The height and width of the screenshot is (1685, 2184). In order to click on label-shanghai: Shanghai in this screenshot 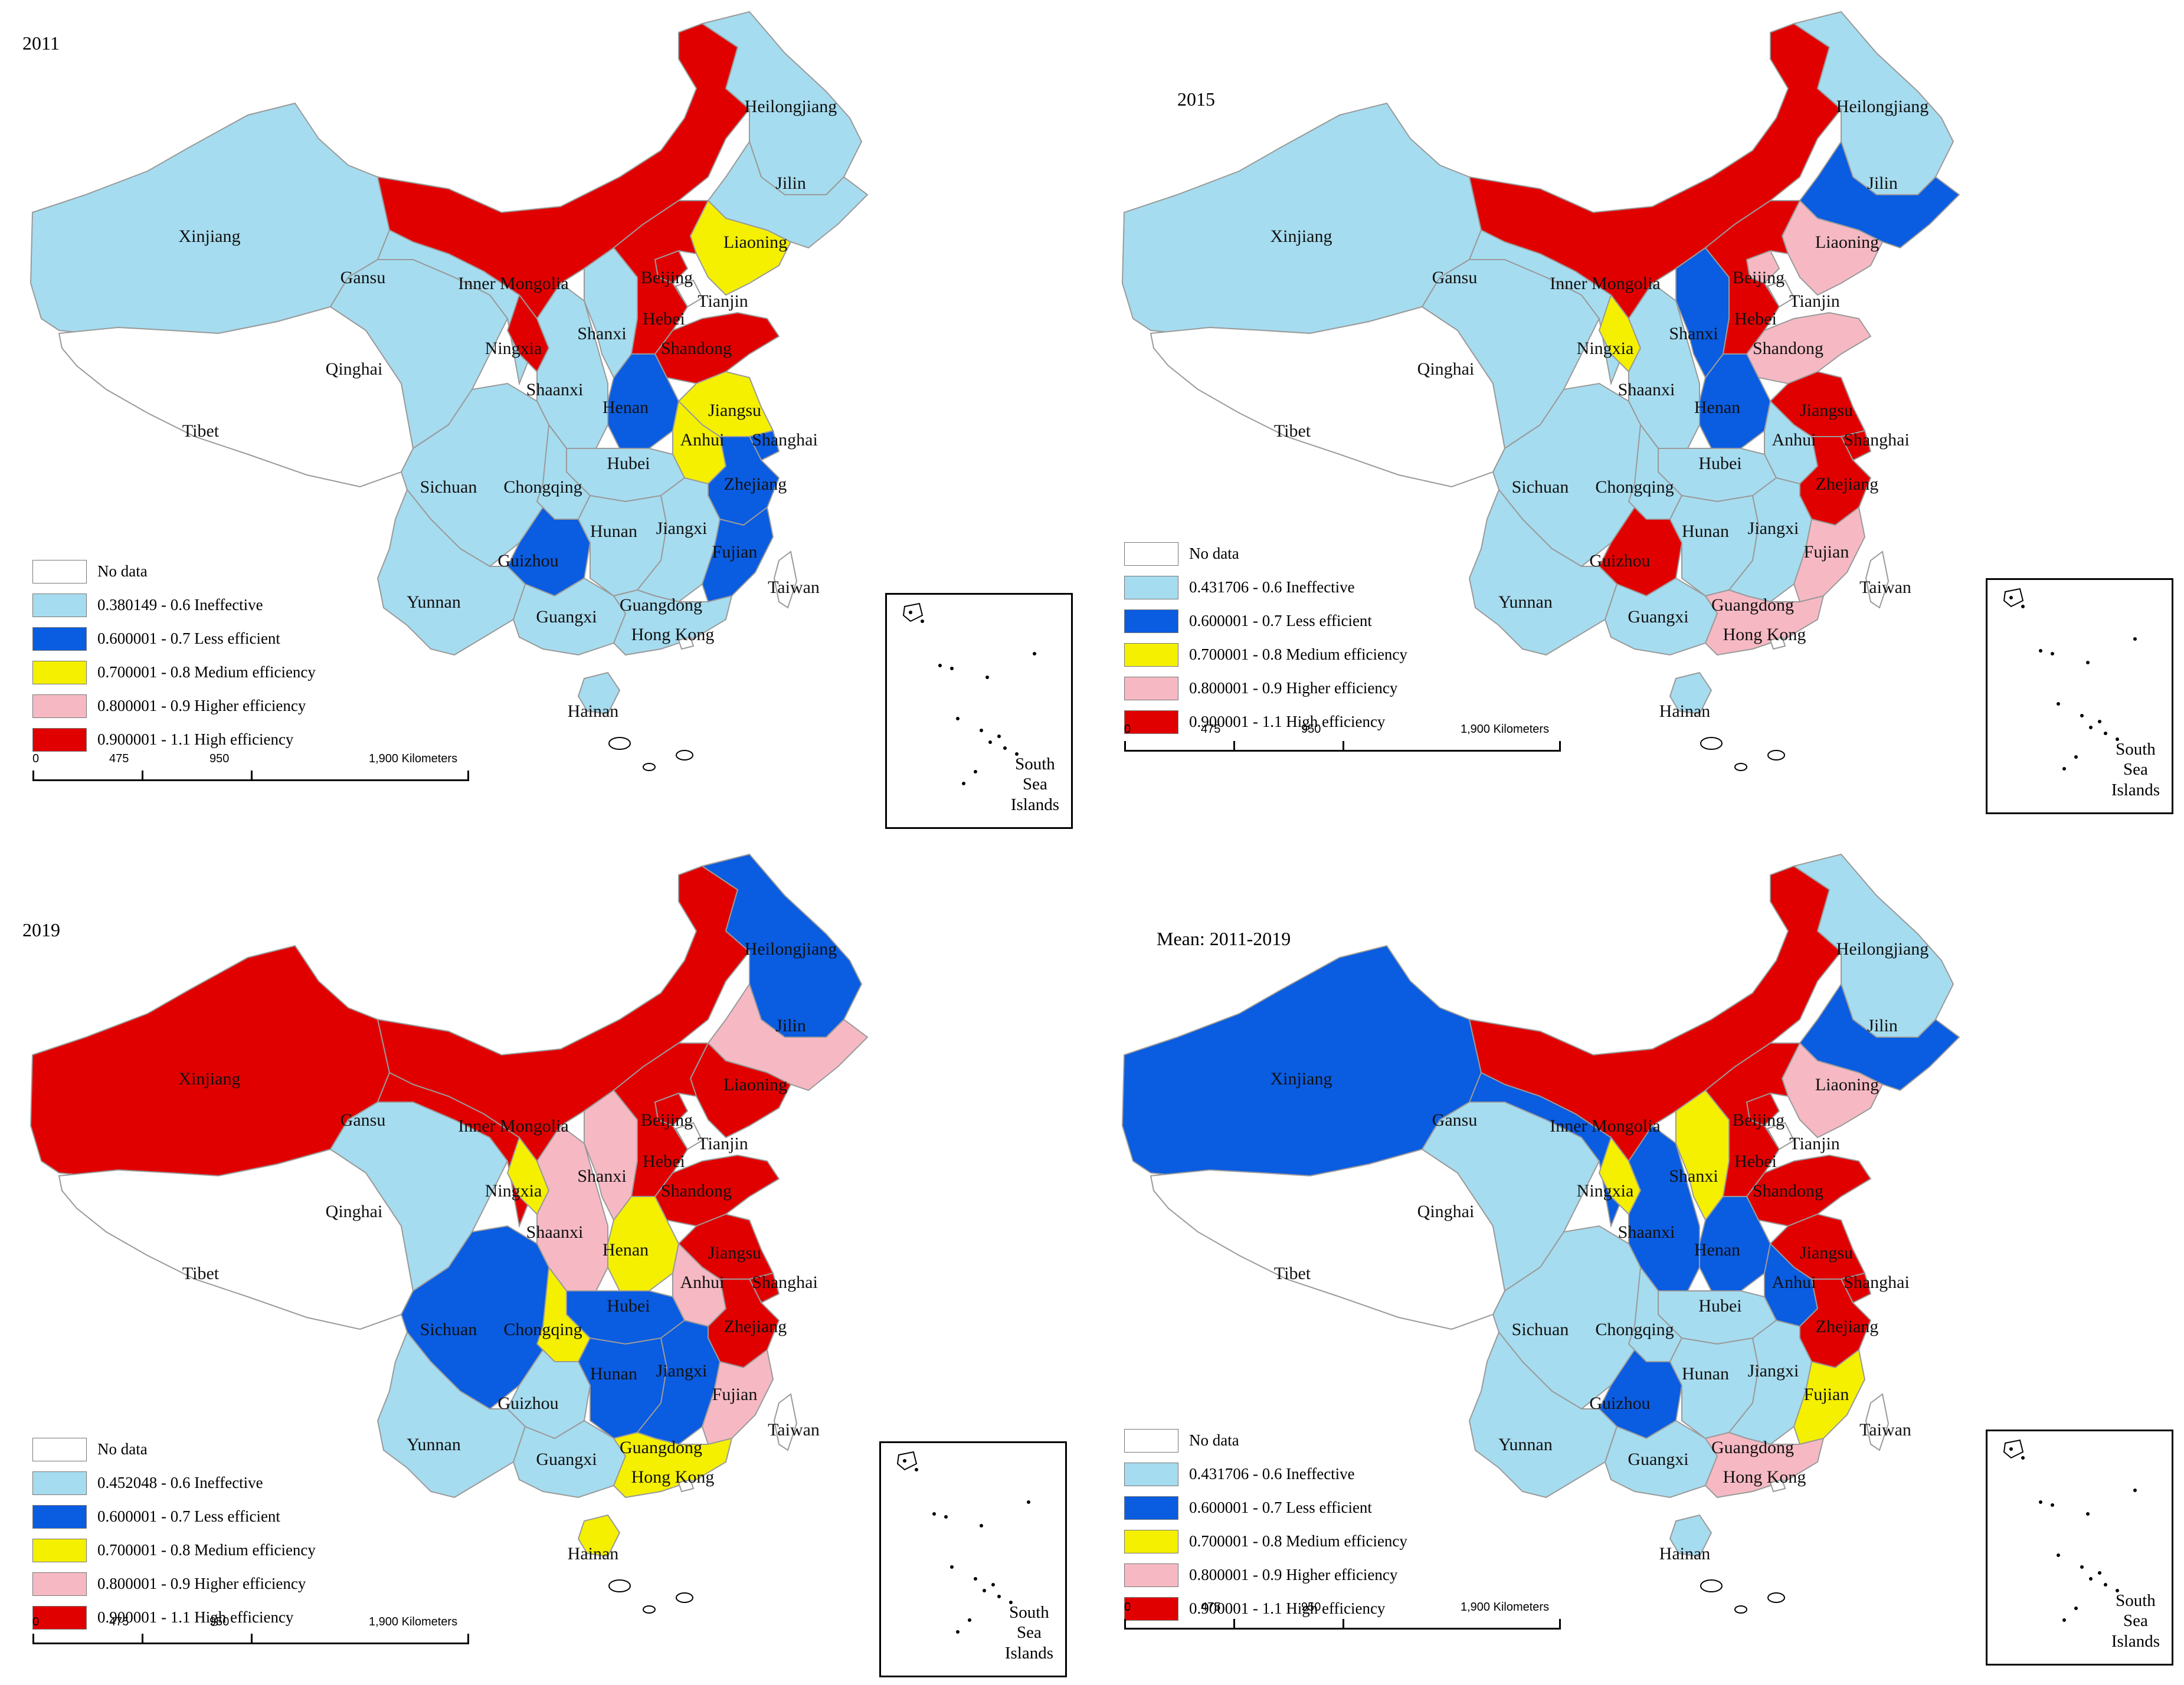, I will do `click(785, 1282)`.